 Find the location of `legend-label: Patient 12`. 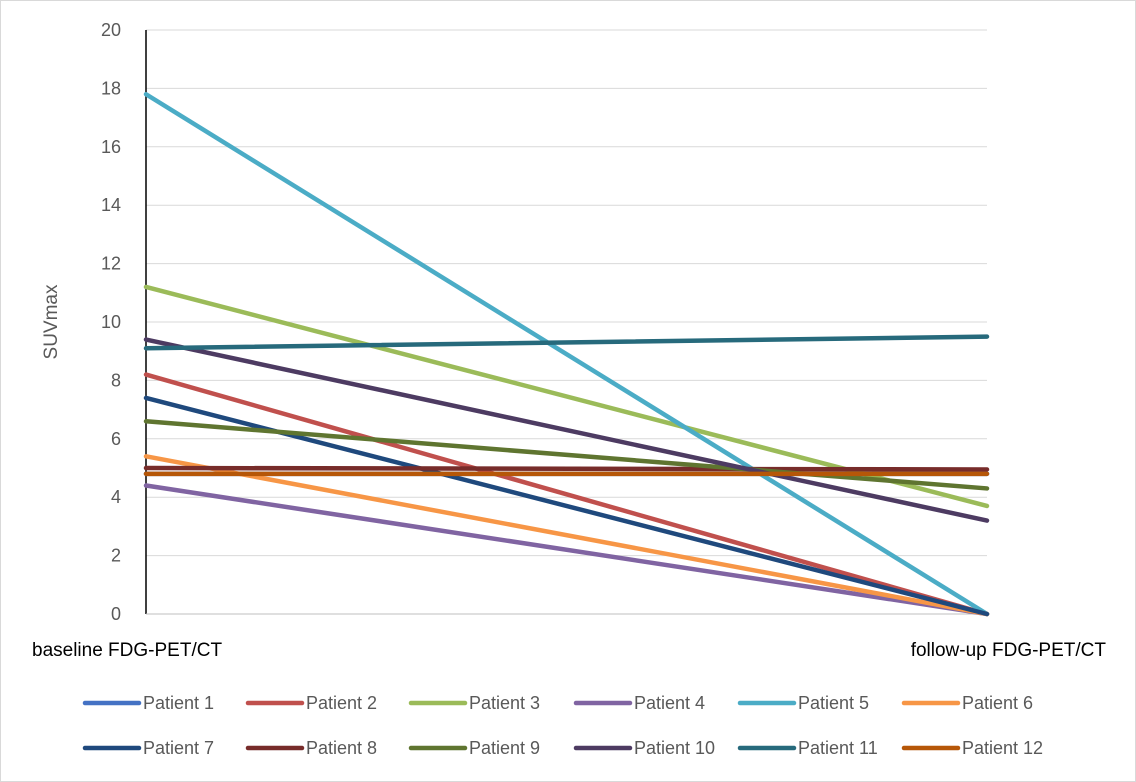

legend-label: Patient 12 is located at coordinates (1002, 748).